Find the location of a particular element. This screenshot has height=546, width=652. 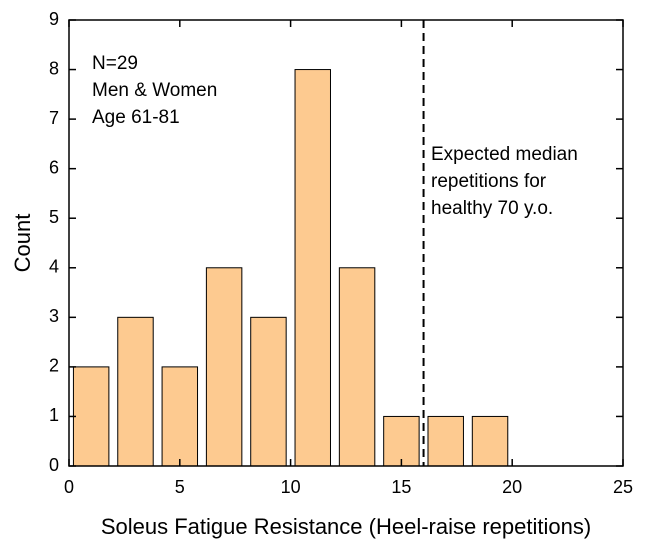

y-tick-label: 4 is located at coordinates (54, 267).